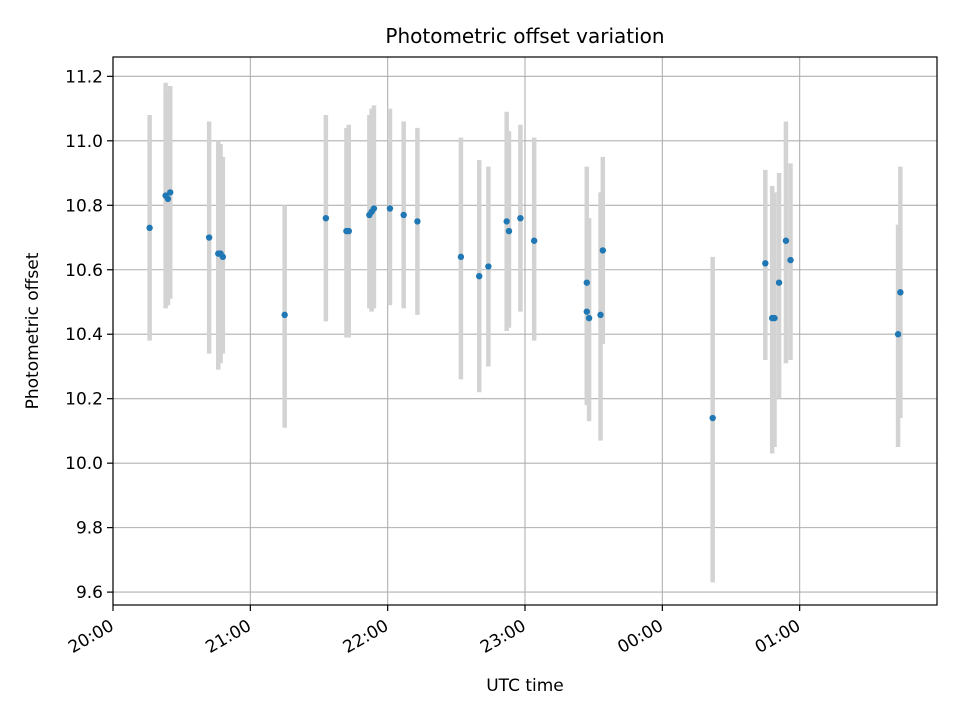  What do you see at coordinates (84, 142) in the screenshot?
I see `y-tick-label: 11.0` at bounding box center [84, 142].